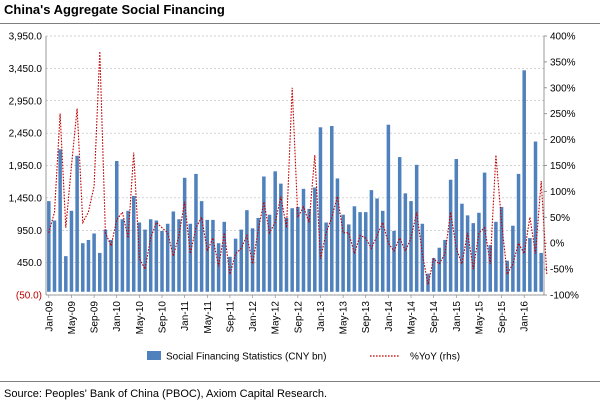  I want to click on y-tick-label-right: 400%, so click(563, 37).